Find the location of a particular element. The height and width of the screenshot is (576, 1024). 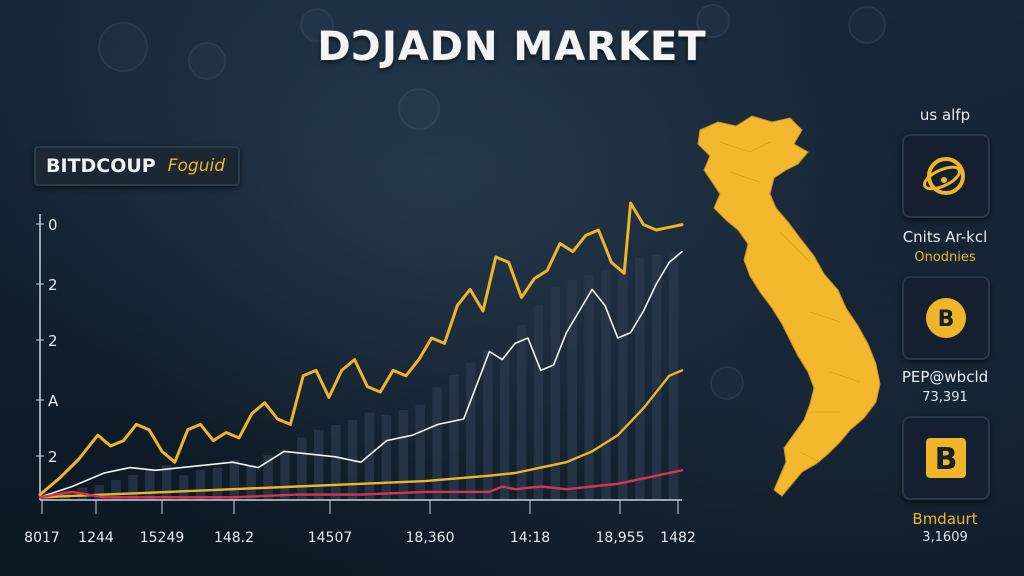

card-label: Cnits Ar-kcl is located at coordinates (945, 237).